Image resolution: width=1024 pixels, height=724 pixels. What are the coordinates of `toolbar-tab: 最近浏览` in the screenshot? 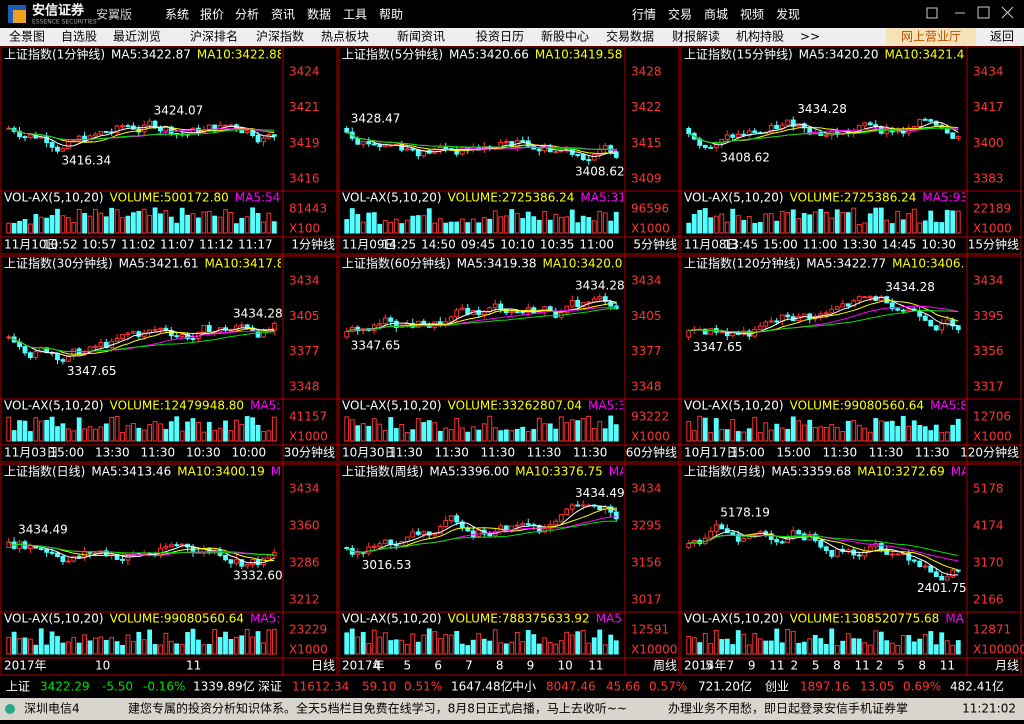 It's located at (137, 36).